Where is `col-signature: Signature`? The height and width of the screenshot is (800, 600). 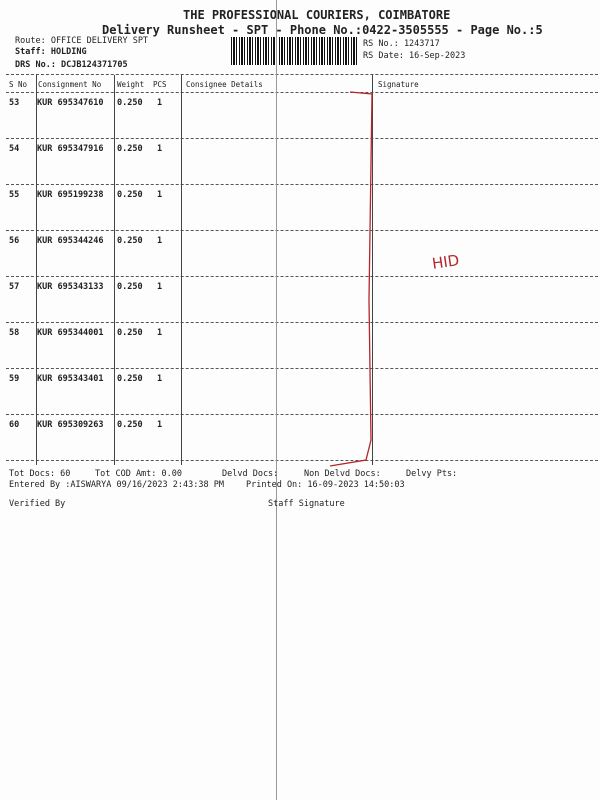
col-signature: Signature is located at coordinates (398, 84).